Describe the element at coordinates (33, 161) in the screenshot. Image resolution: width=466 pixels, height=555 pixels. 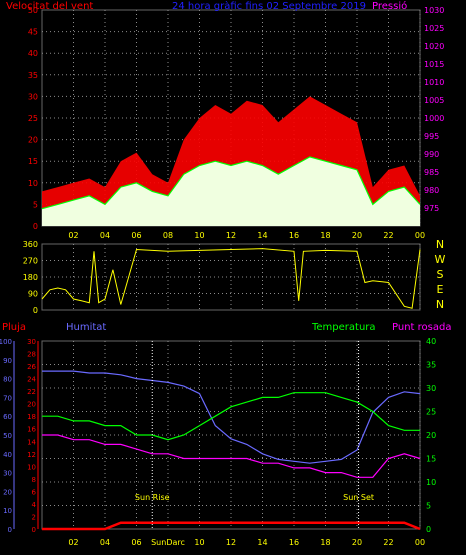
I see `wind-y-tick-label: 15` at that location.